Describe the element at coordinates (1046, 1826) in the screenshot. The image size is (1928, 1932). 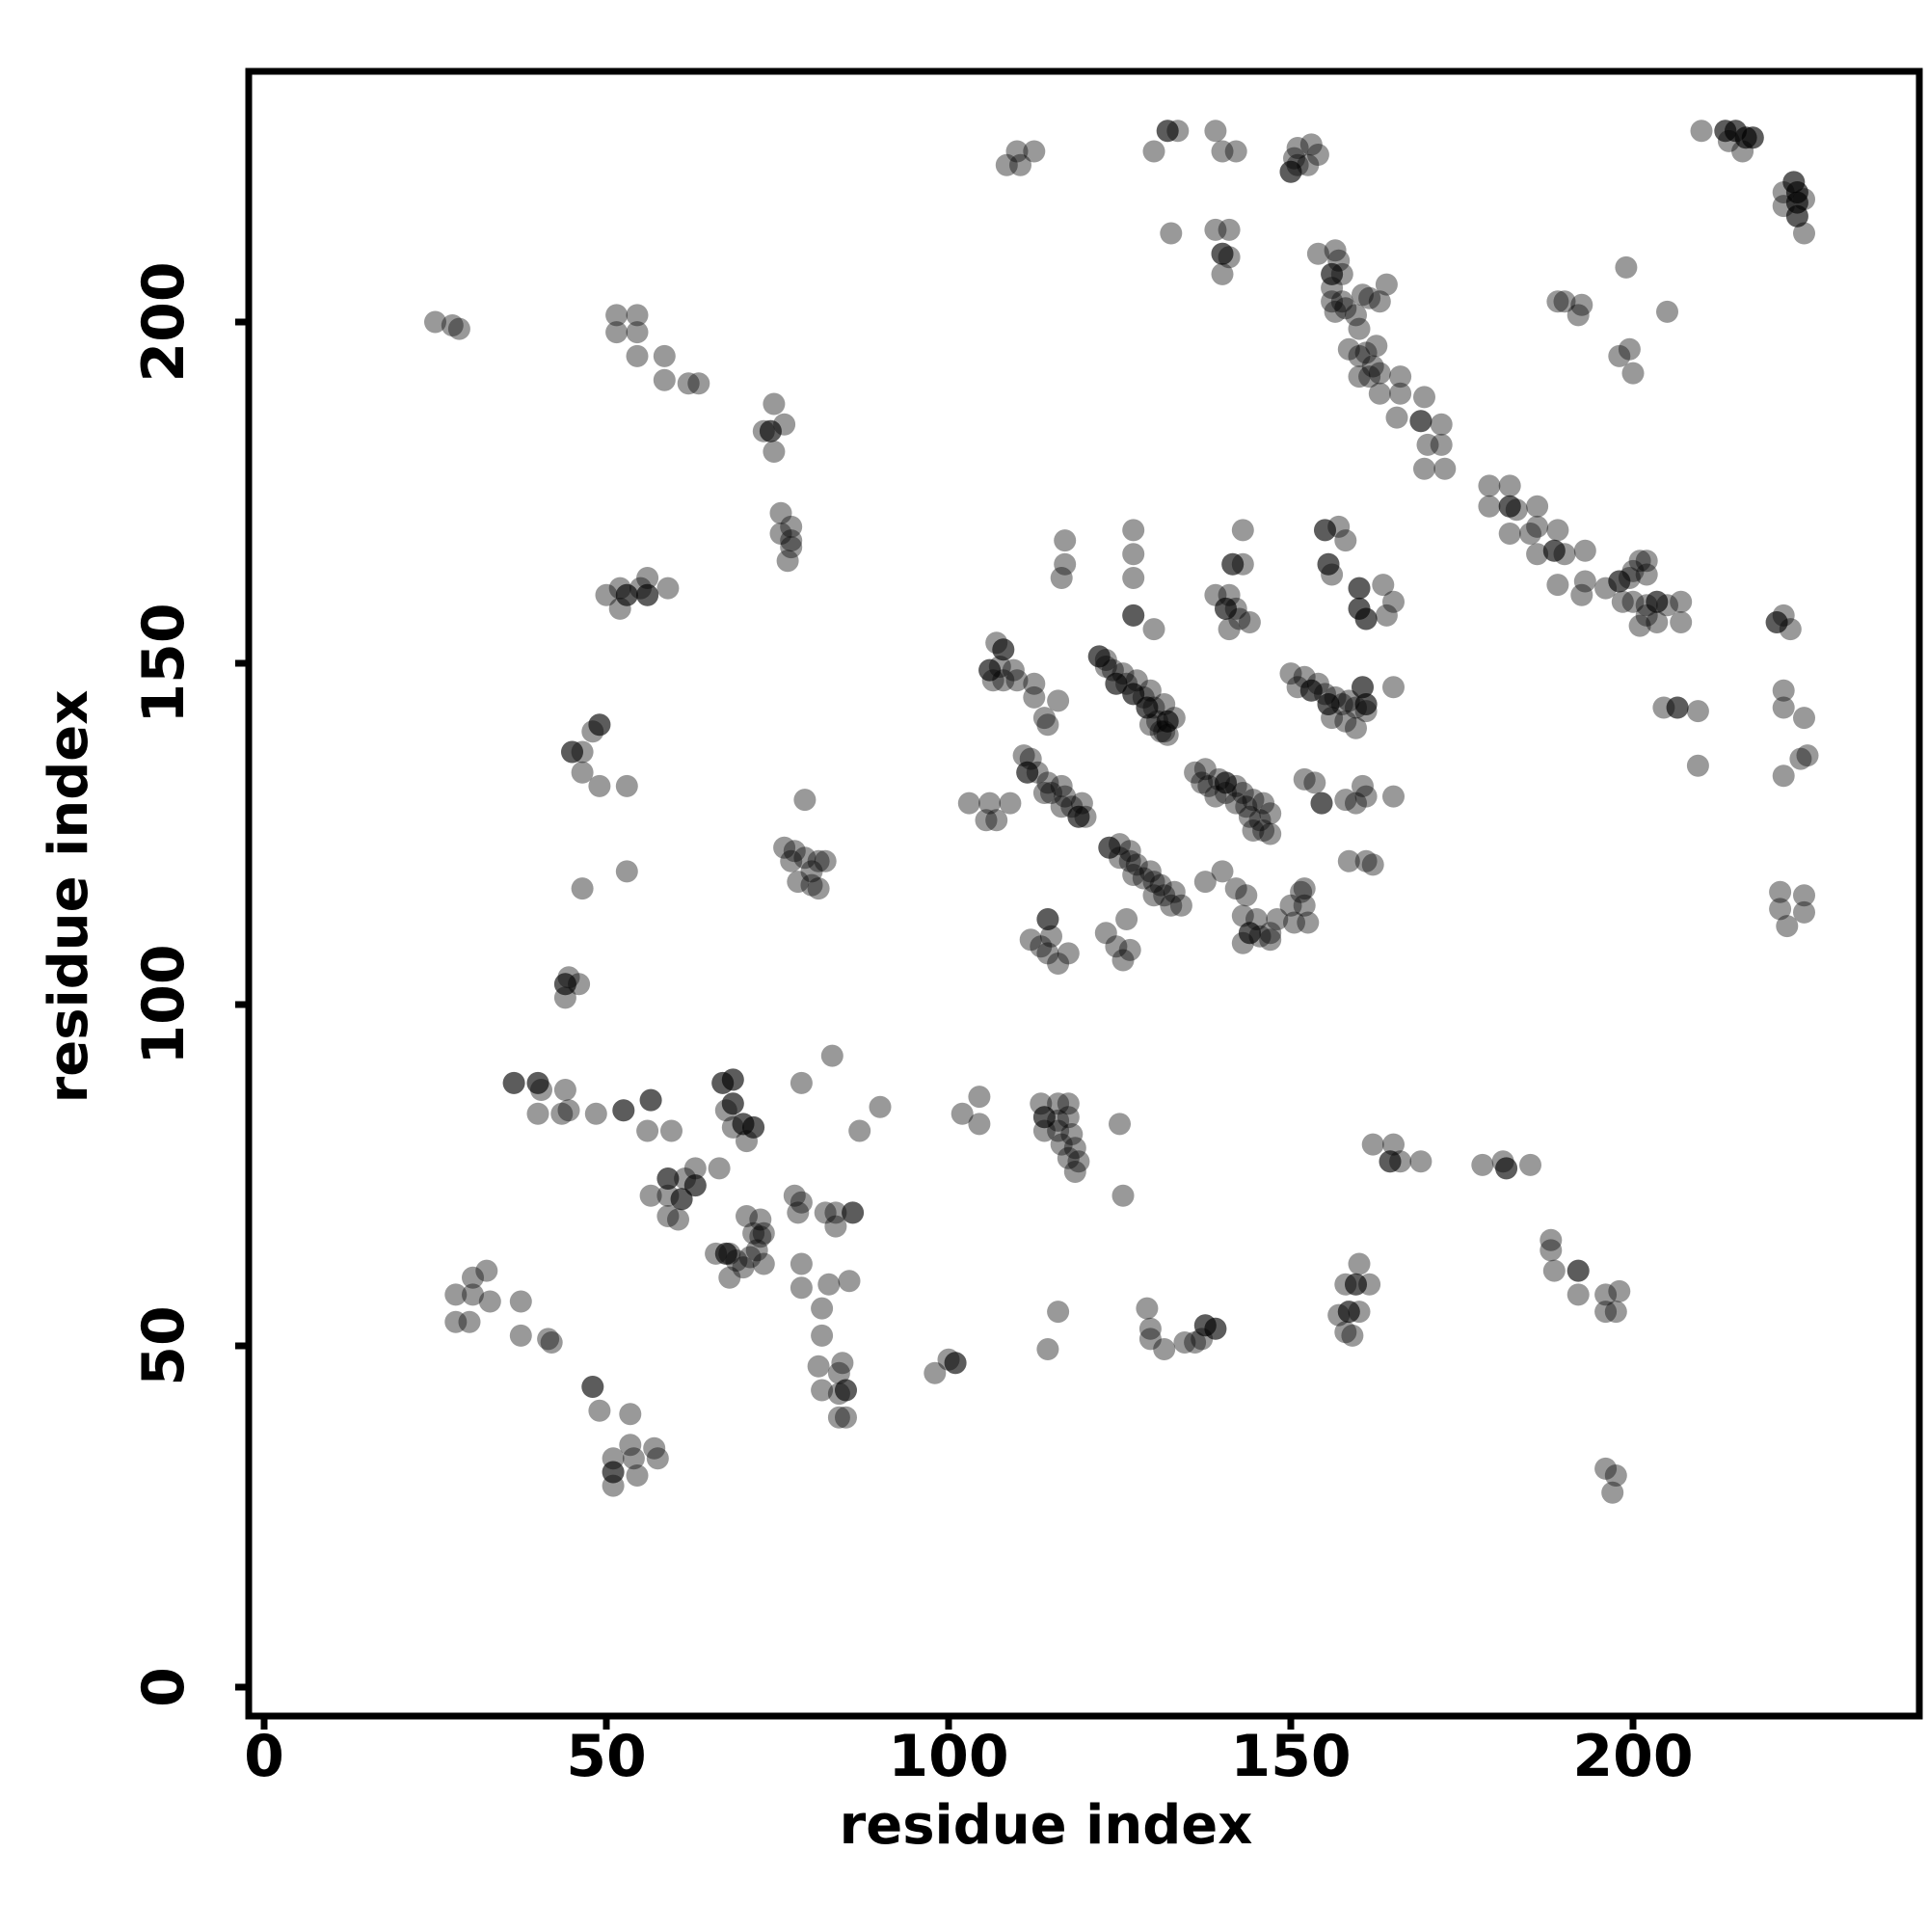
I see `x-axis-title: residue index` at that location.